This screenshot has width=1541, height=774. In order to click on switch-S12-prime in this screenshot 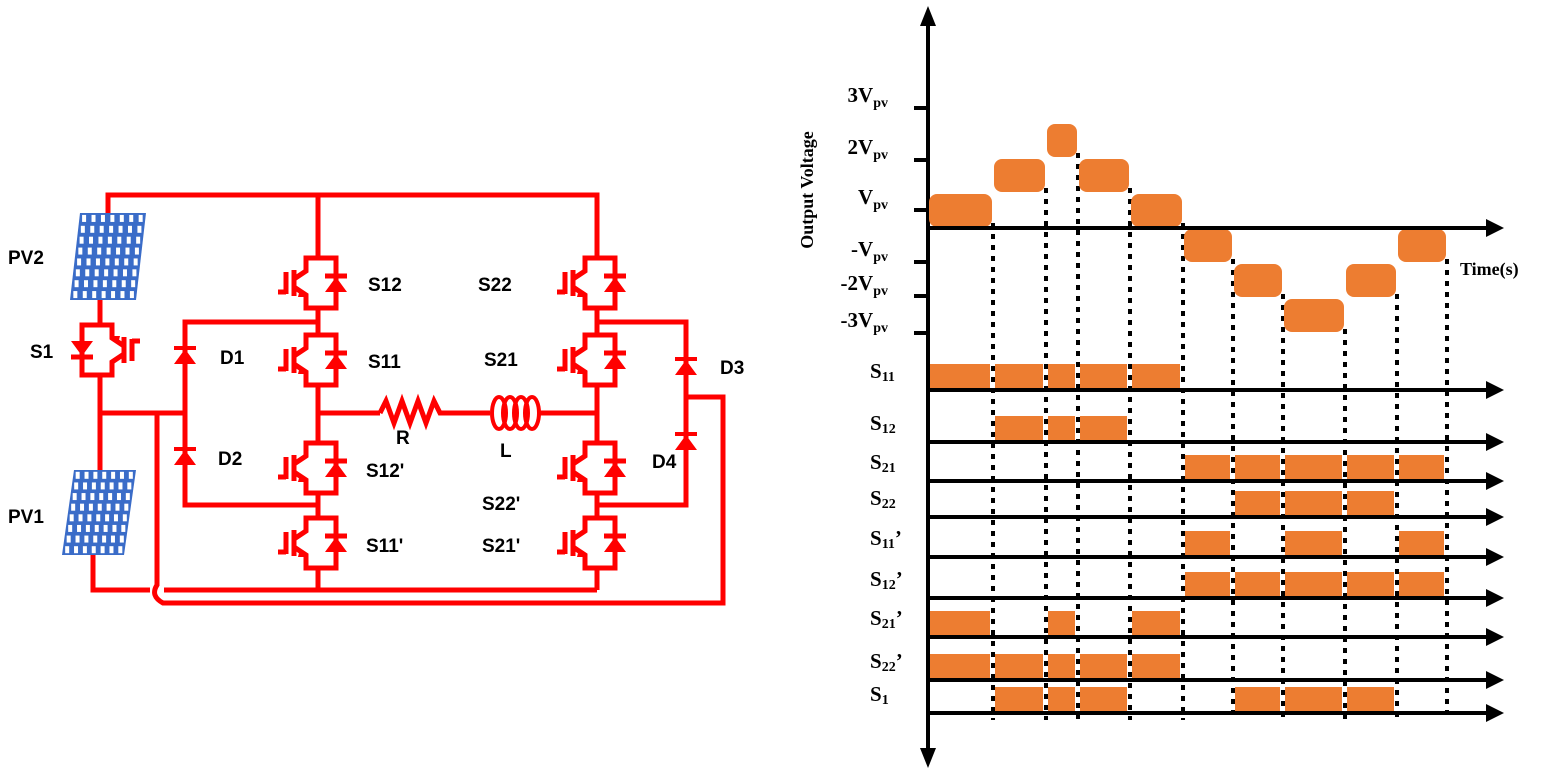, I will do `click(312, 468)`.